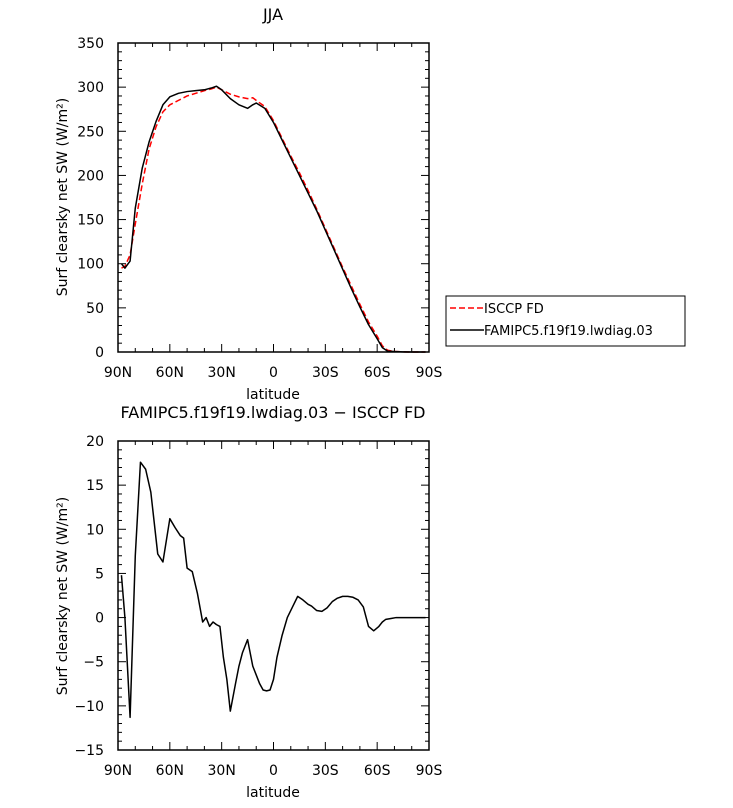 The image size is (733, 808). Describe the element at coordinates (90, 221) in the screenshot. I see `y-tick-label: 150` at that location.